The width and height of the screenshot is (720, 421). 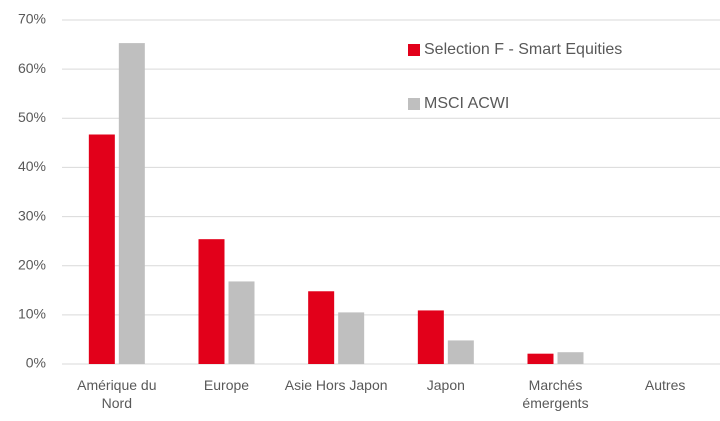 What do you see at coordinates (336, 385) in the screenshot?
I see `x-tick-label: Asie Hors Japon` at bounding box center [336, 385].